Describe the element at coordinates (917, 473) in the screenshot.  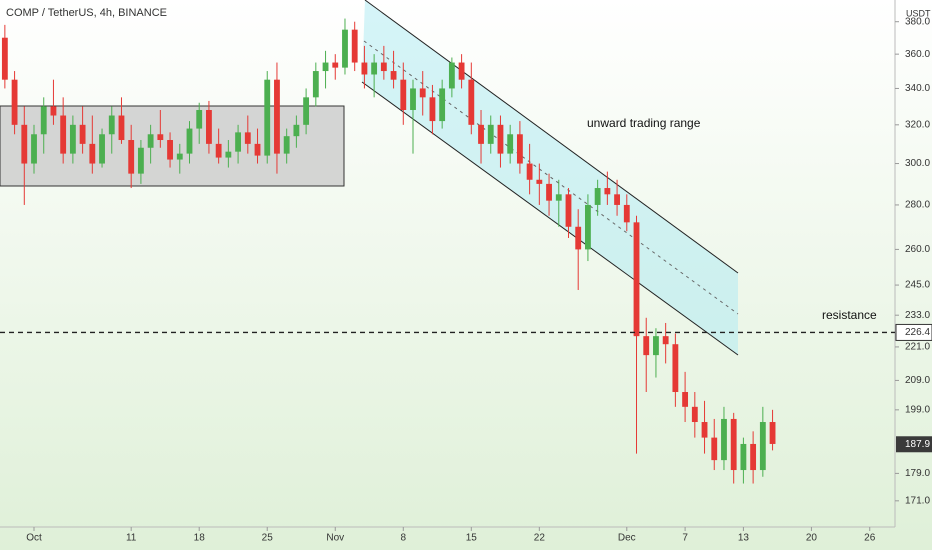
I see `y-tick-label: 179.0` at that location.